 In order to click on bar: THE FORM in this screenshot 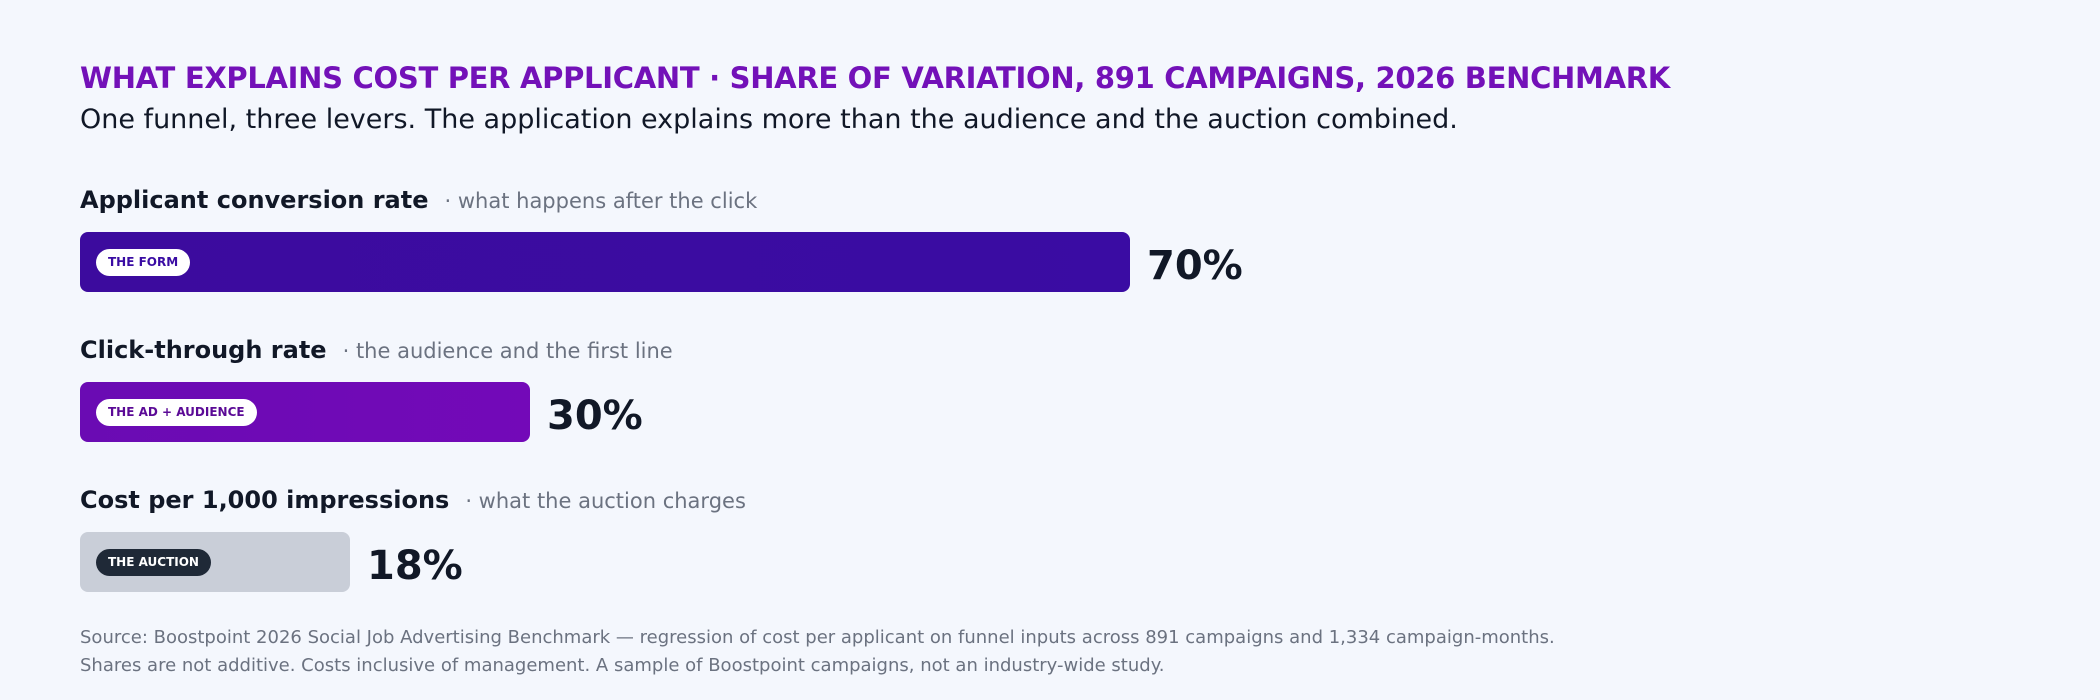, I will do `click(605, 262)`.